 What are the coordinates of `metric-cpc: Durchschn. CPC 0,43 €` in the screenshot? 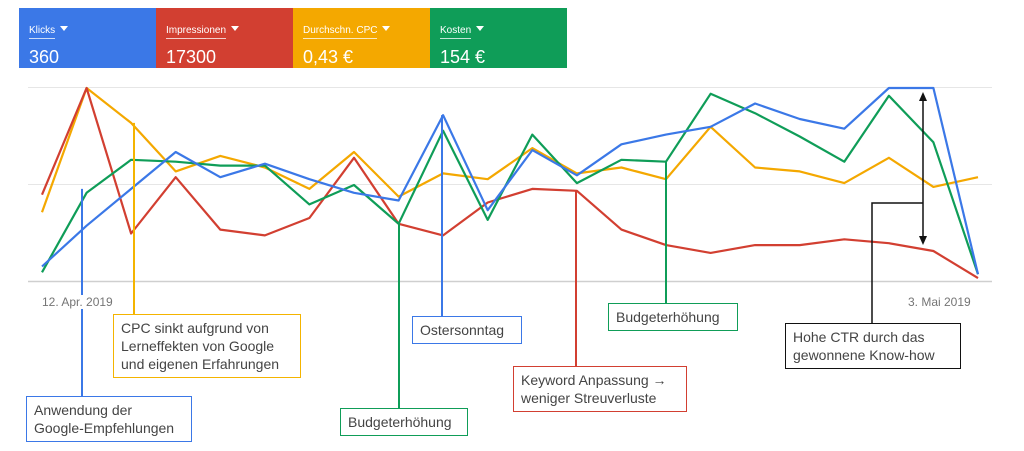 It's located at (361, 38).